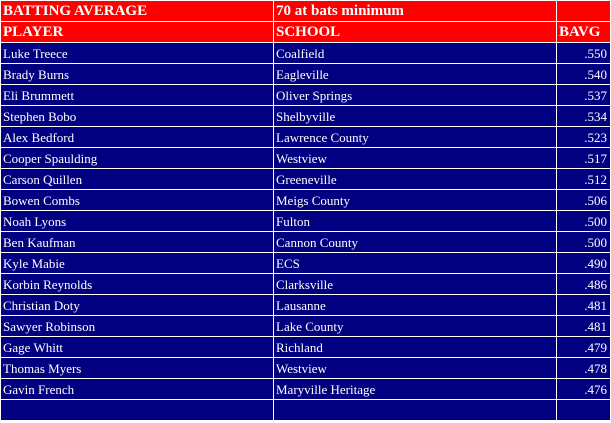 This screenshot has height=423, width=611. Describe the element at coordinates (415, 326) in the screenshot. I see `school-cell: Lake County` at that location.